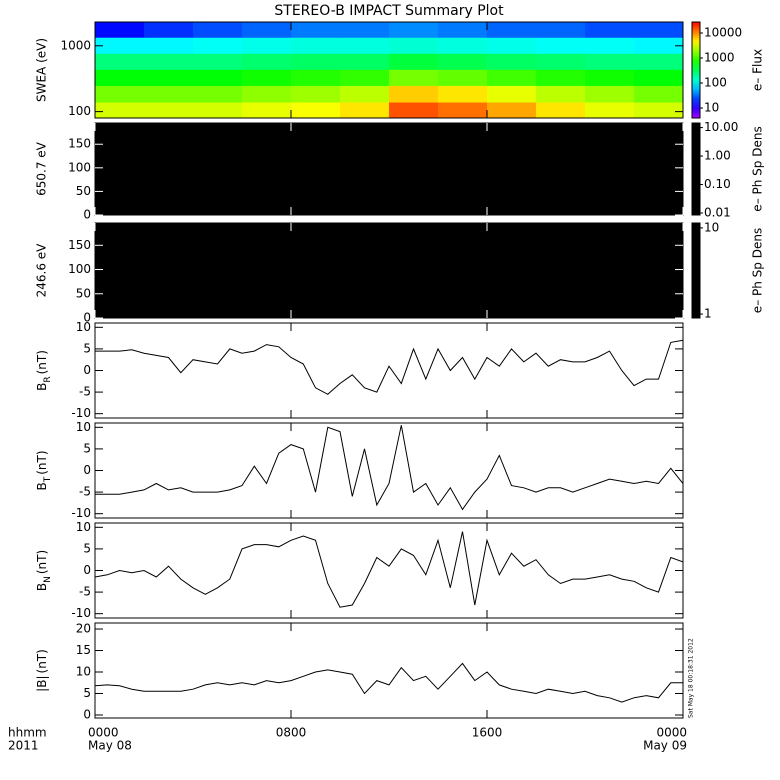  Describe the element at coordinates (83, 191) in the screenshot. I see `y-tick-label: 50` at that location.